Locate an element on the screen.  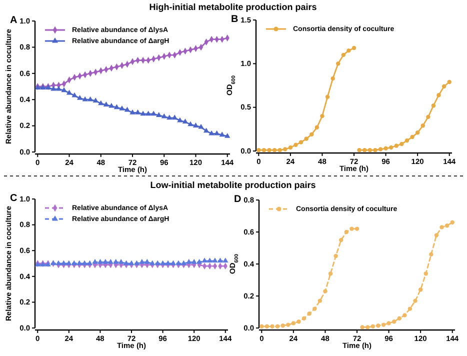
chart-title: High-initial metabolite production pairs is located at coordinates (233, 7).